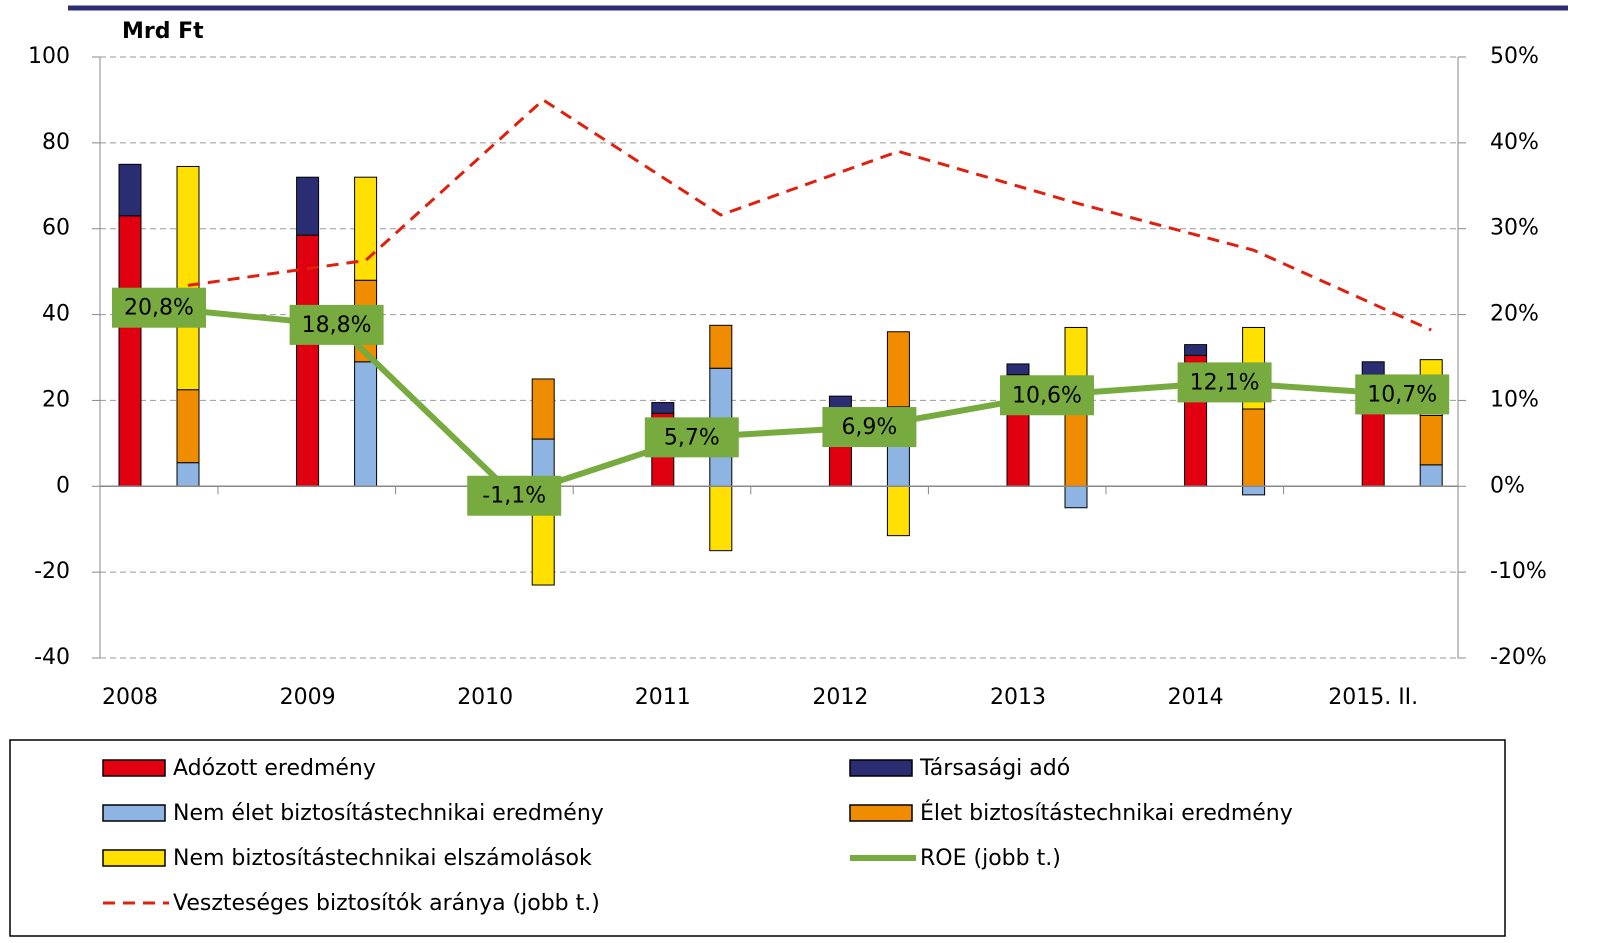  What do you see at coordinates (56, 142) in the screenshot?
I see `y-tick-label: 80` at bounding box center [56, 142].